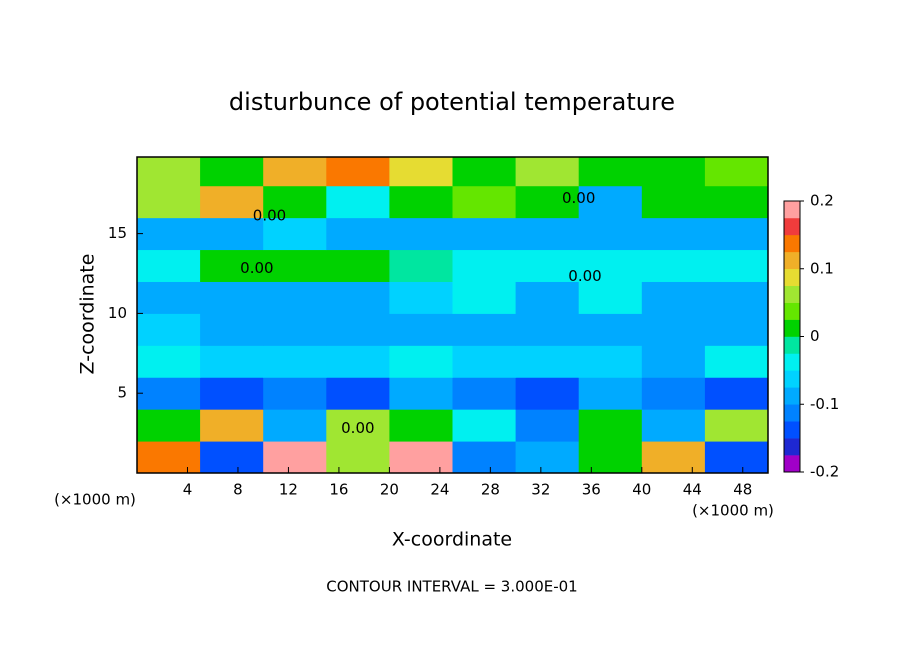 This screenshot has height=654, width=904. I want to click on x-tick-label: 24, so click(439, 490).